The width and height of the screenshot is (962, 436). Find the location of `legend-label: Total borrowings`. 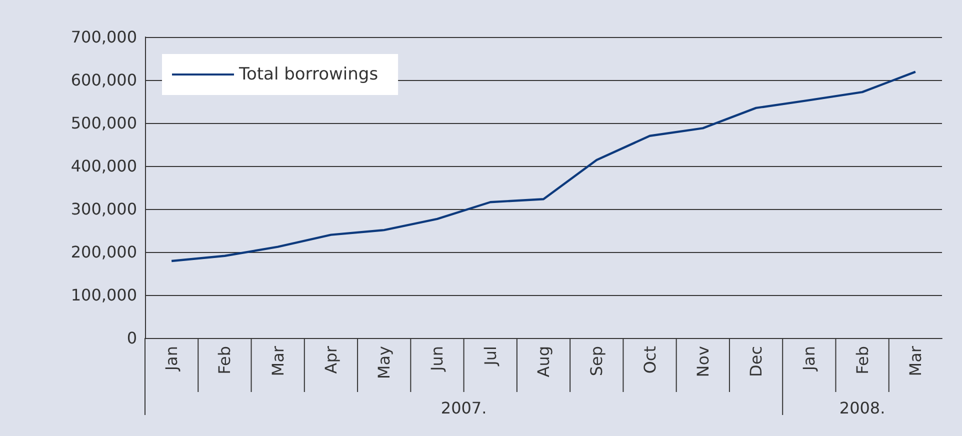

legend-label: Total borrowings is located at coordinates (308, 74).